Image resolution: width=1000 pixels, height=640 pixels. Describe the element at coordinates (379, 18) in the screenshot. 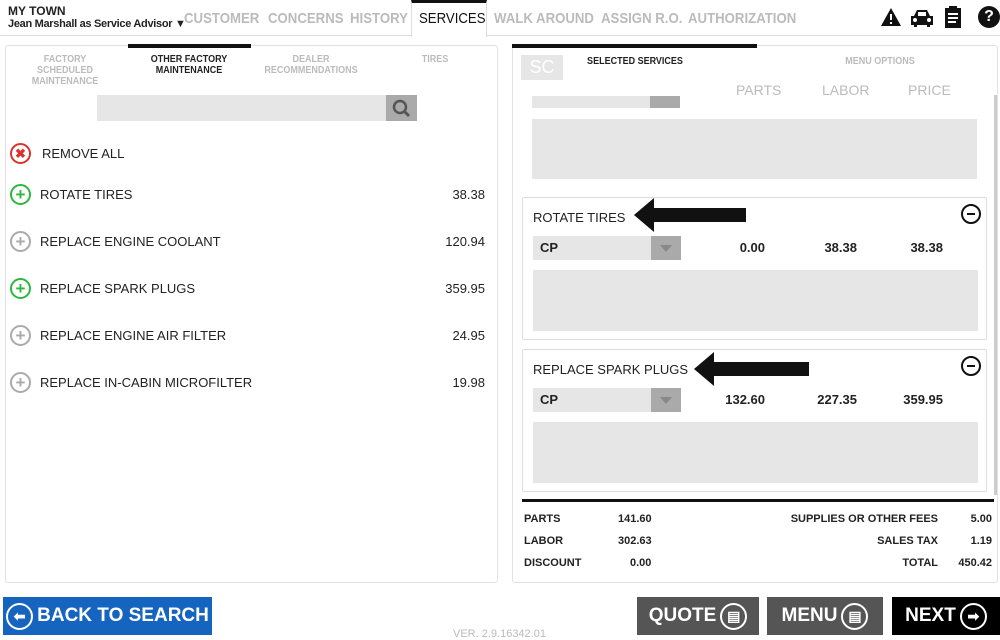

I see `nav-history: HISTORY` at that location.